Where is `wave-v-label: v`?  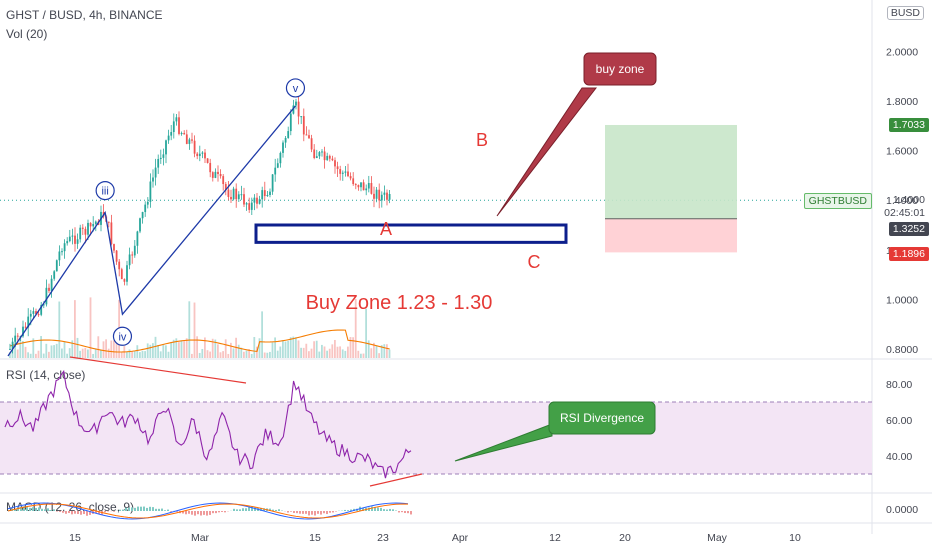 wave-v-label: v is located at coordinates (296, 89).